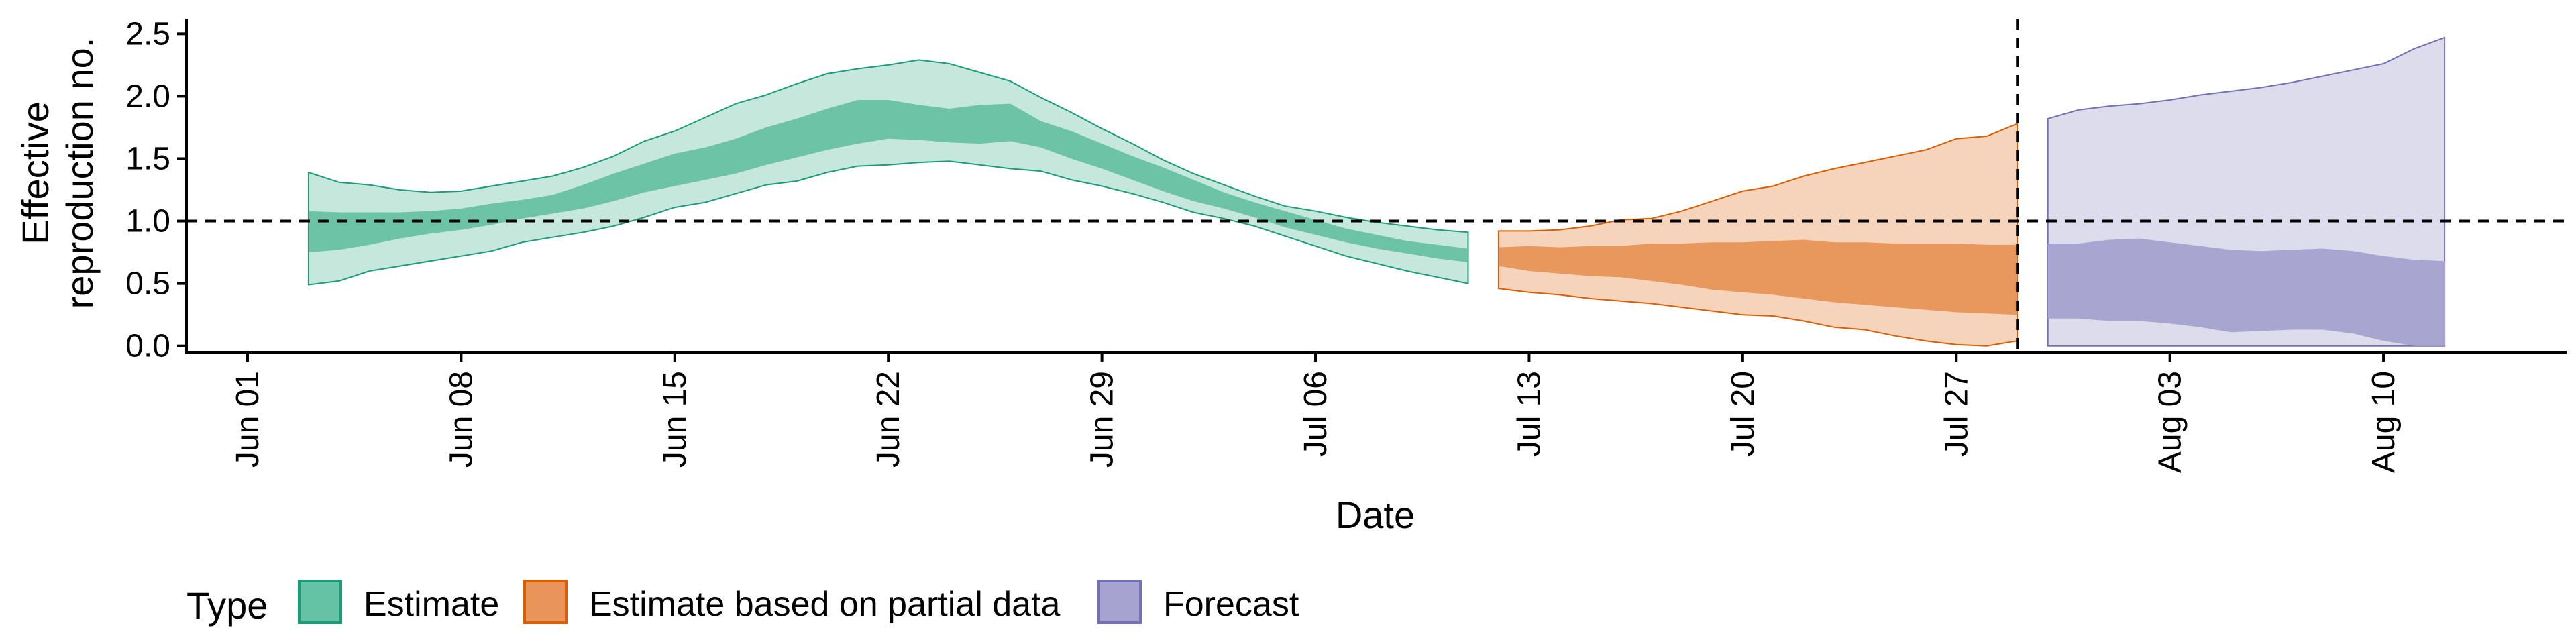 This screenshot has height=644, width=2576. Describe the element at coordinates (1119, 602) in the screenshot. I see `legend-key-forecast` at that location.